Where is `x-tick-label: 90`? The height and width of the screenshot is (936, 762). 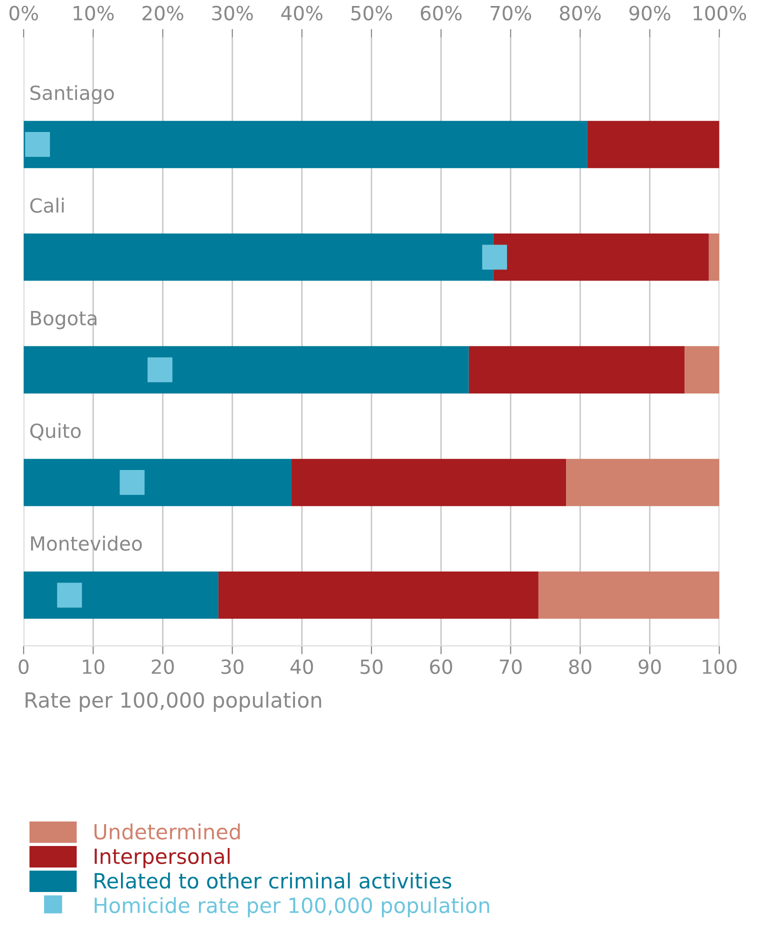
x-tick-label: 90 is located at coordinates (649, 666).